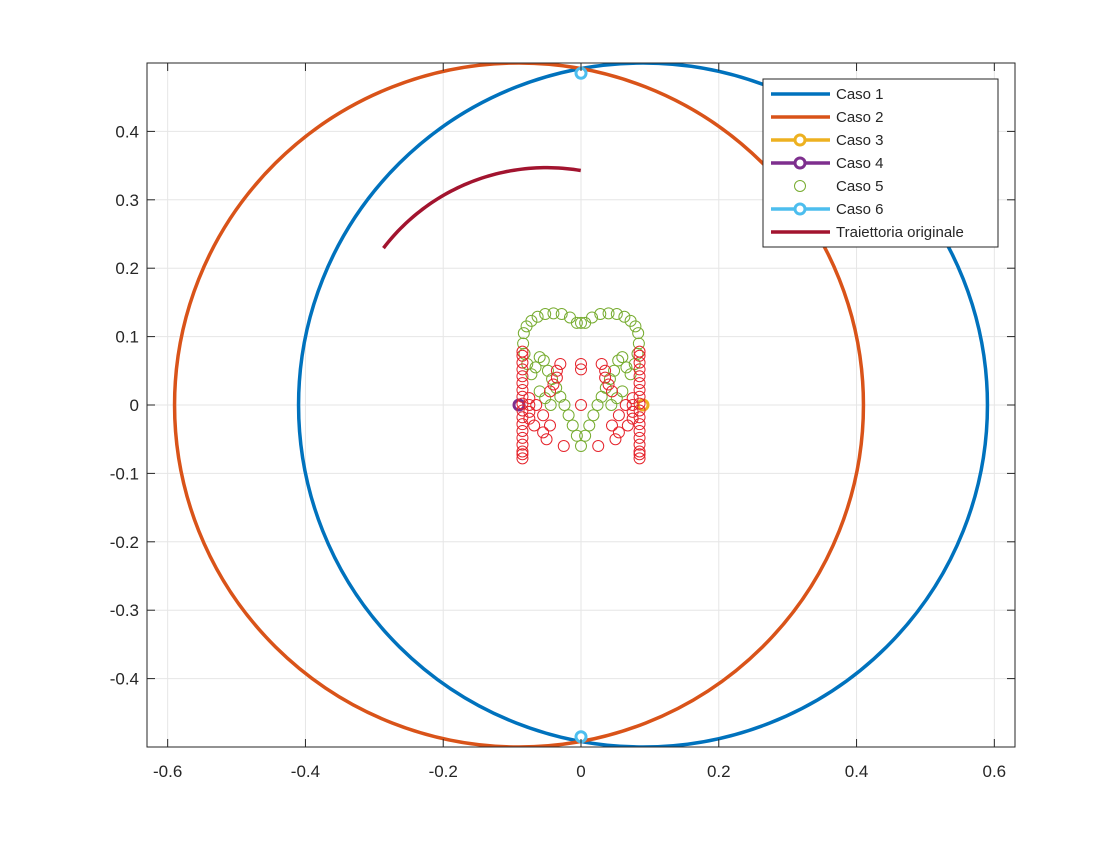 This screenshot has height=845, width=1120. I want to click on legend-label: Caso 6, so click(860, 209).